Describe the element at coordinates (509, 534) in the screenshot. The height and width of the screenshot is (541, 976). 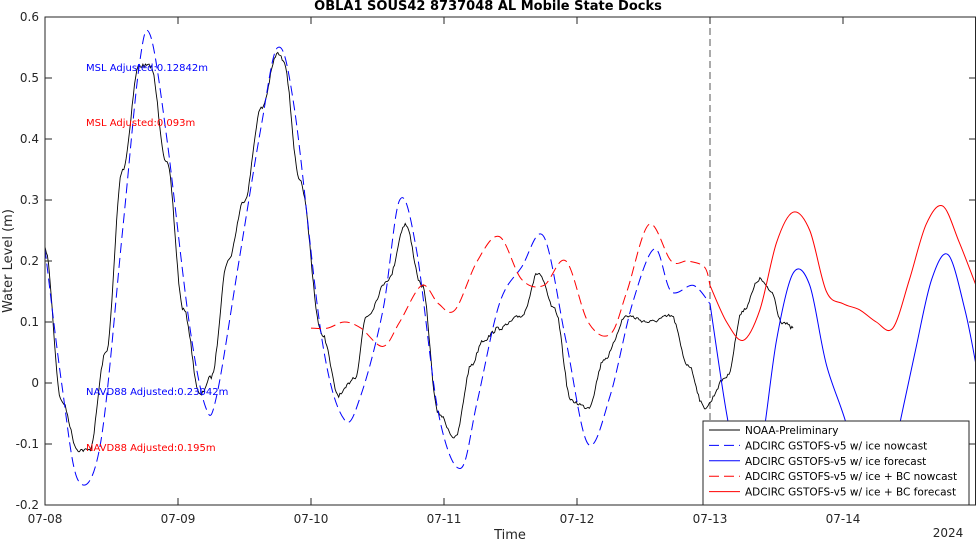
I see `x-axis-label: Time` at that location.